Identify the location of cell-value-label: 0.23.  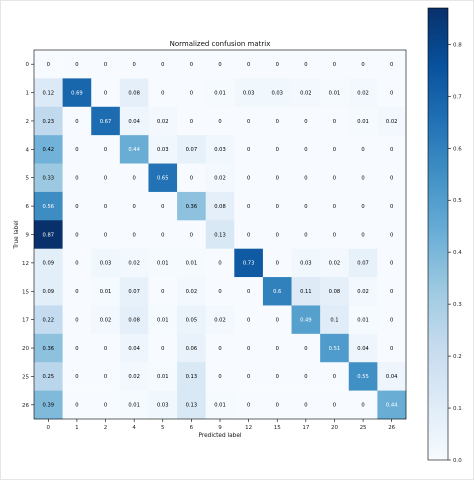
(49, 122).